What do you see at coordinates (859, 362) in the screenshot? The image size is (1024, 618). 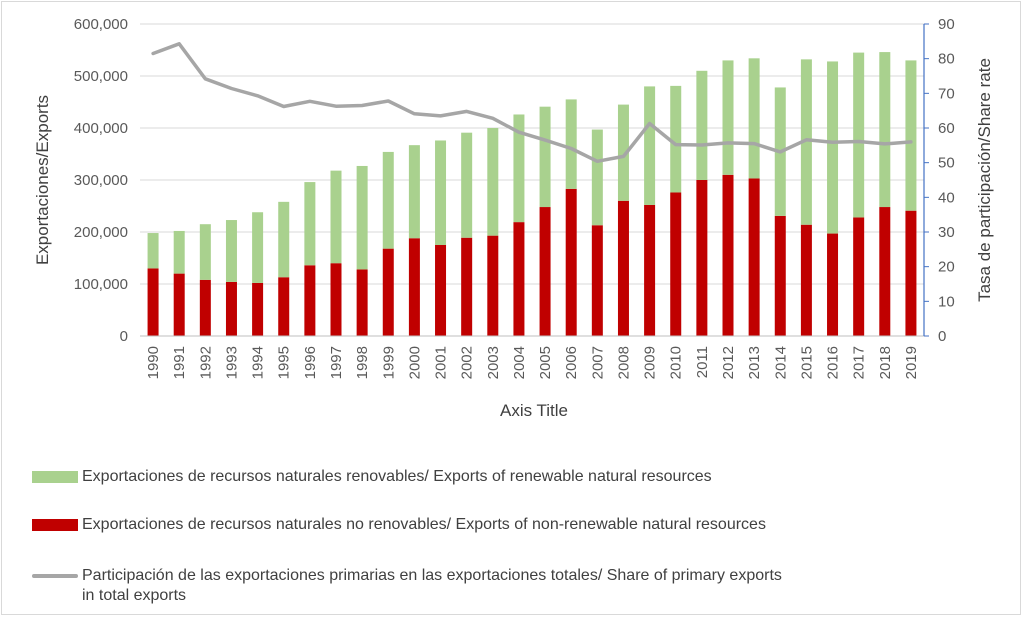 I see `x-tick-label: 2017` at bounding box center [859, 362].